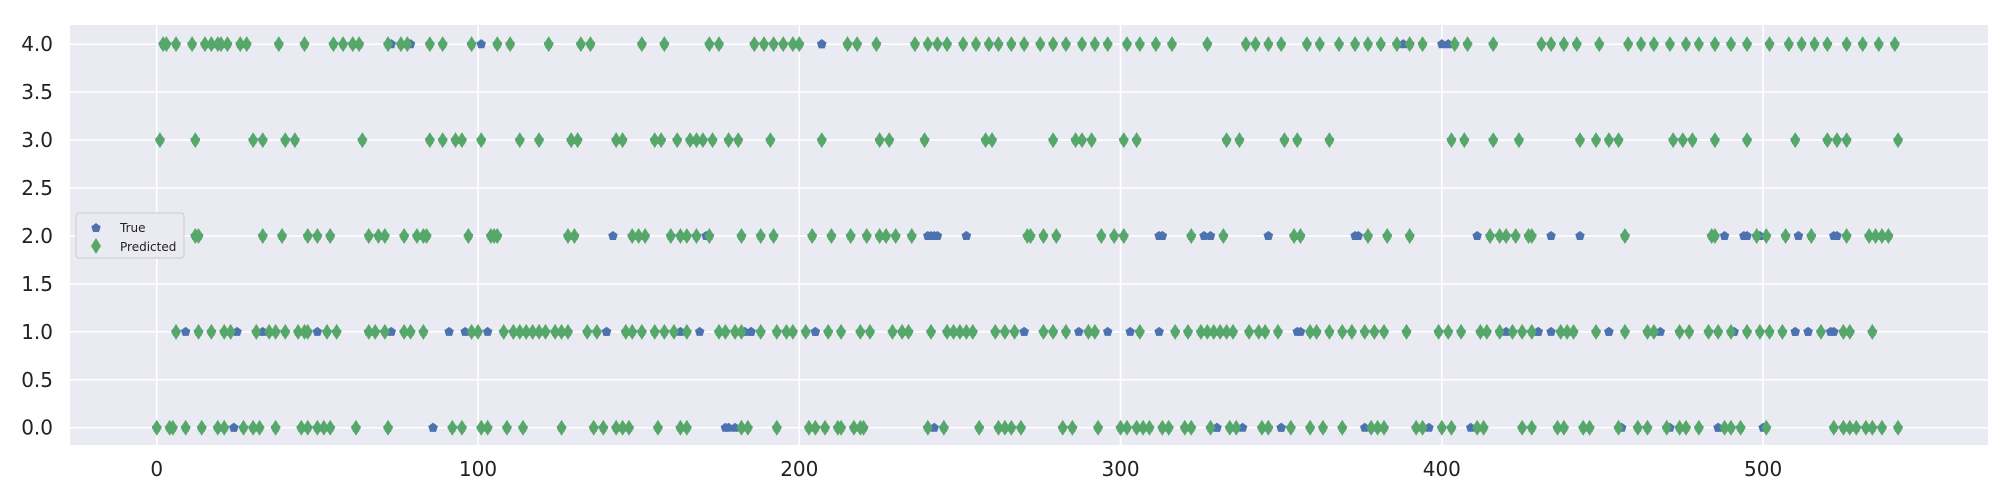  I want to click on legend-box, so click(130, 235).